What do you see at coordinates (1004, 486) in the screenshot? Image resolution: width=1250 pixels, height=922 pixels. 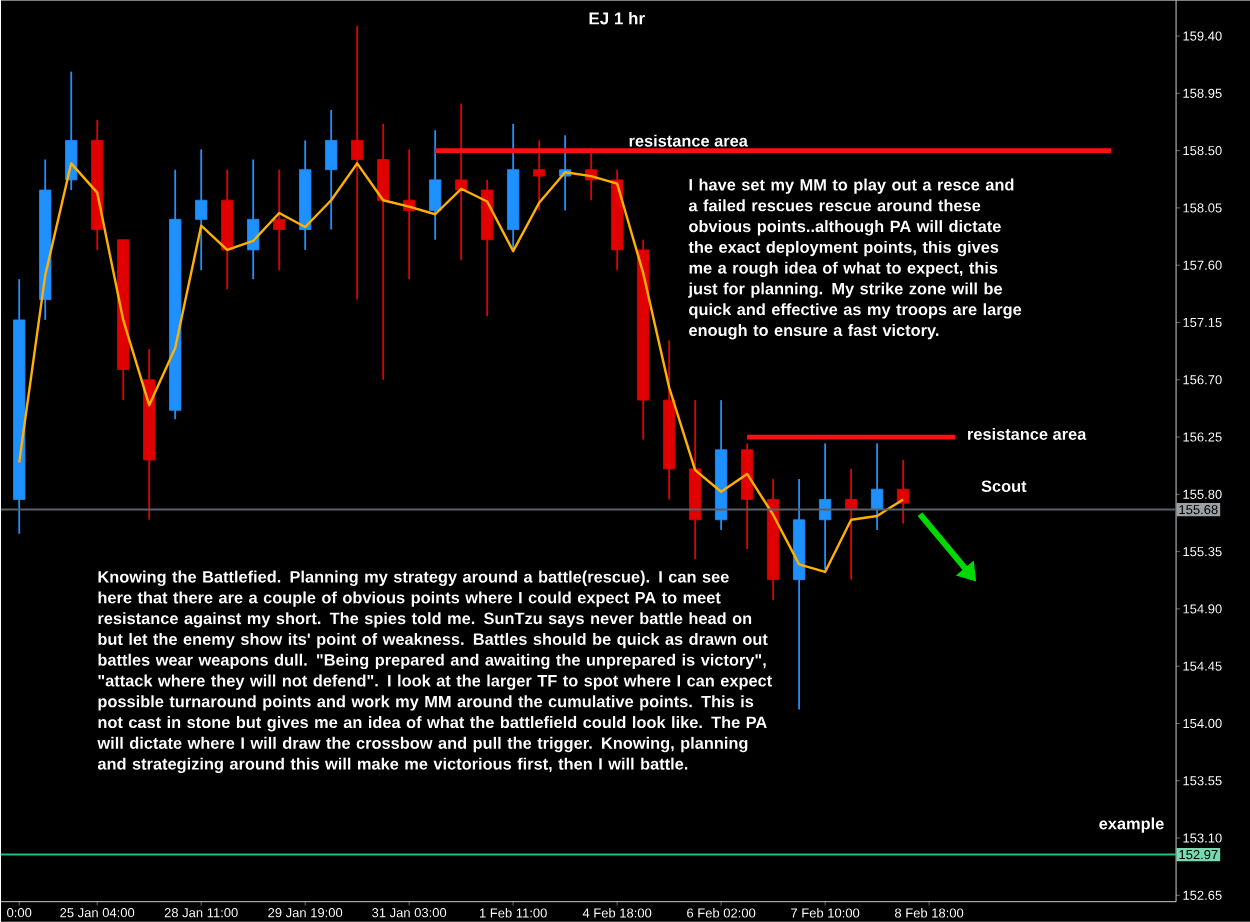 I see `annotation: Scout` at bounding box center [1004, 486].